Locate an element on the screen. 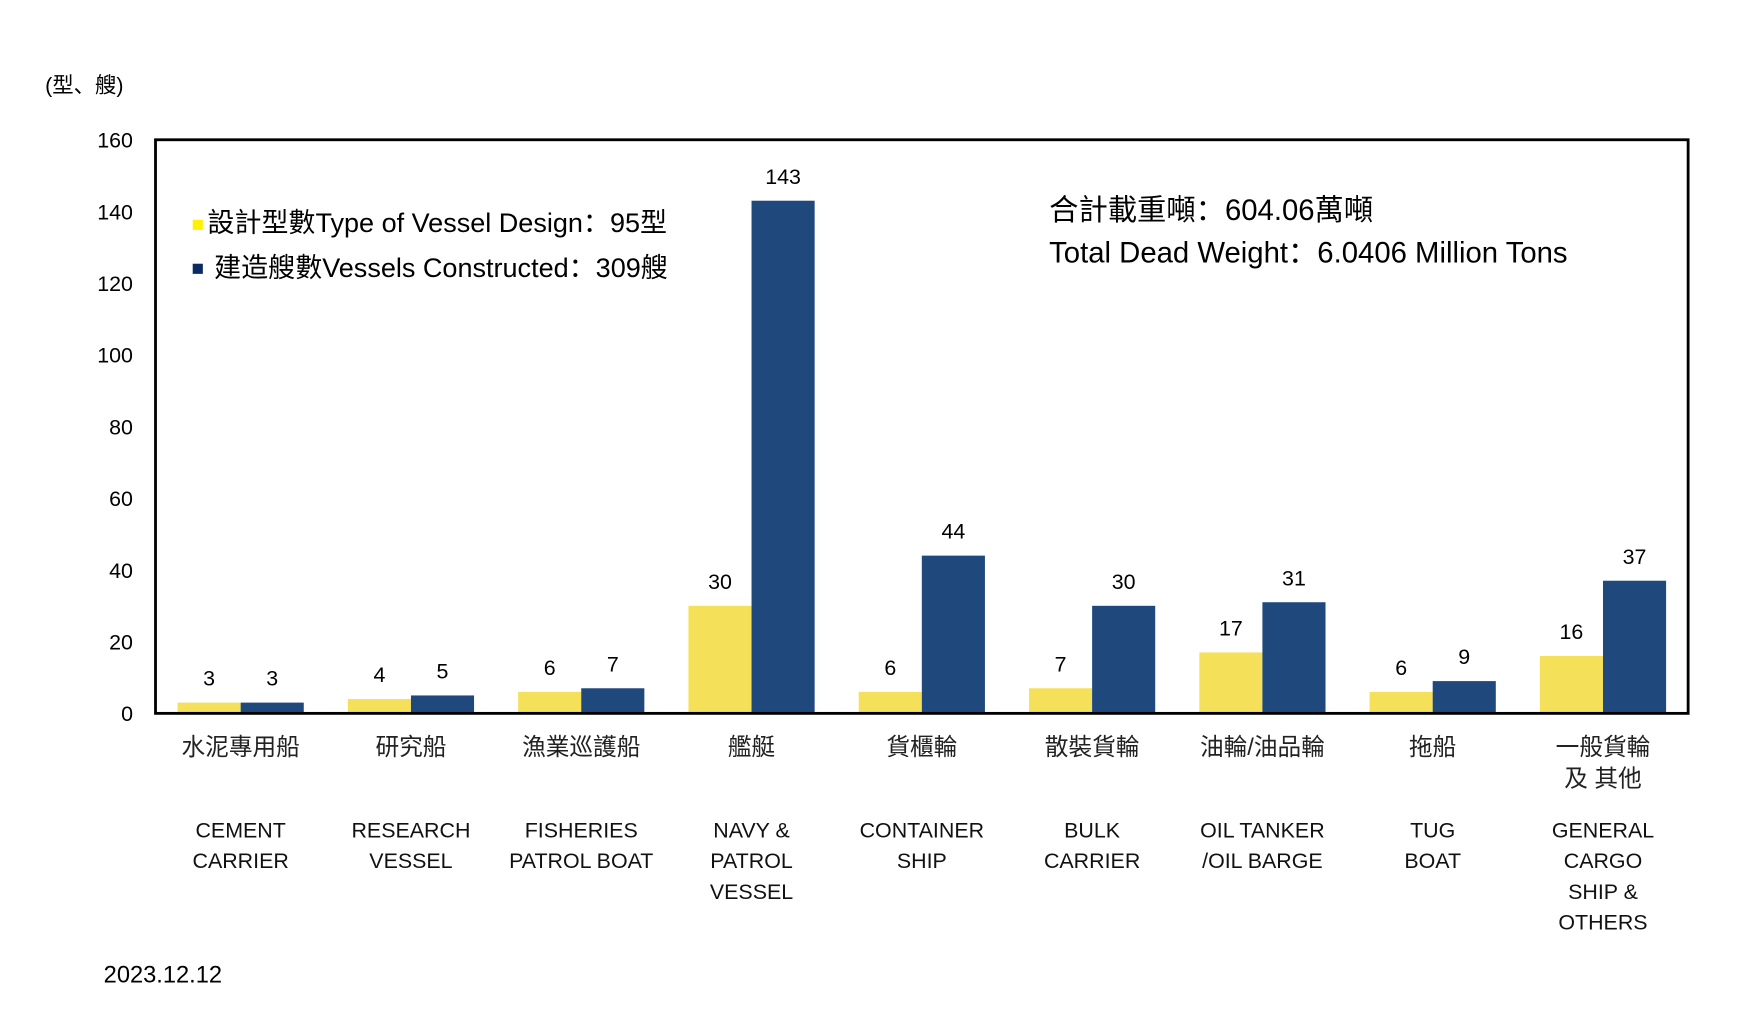  category-label-en: TUG is located at coordinates (1432, 830).